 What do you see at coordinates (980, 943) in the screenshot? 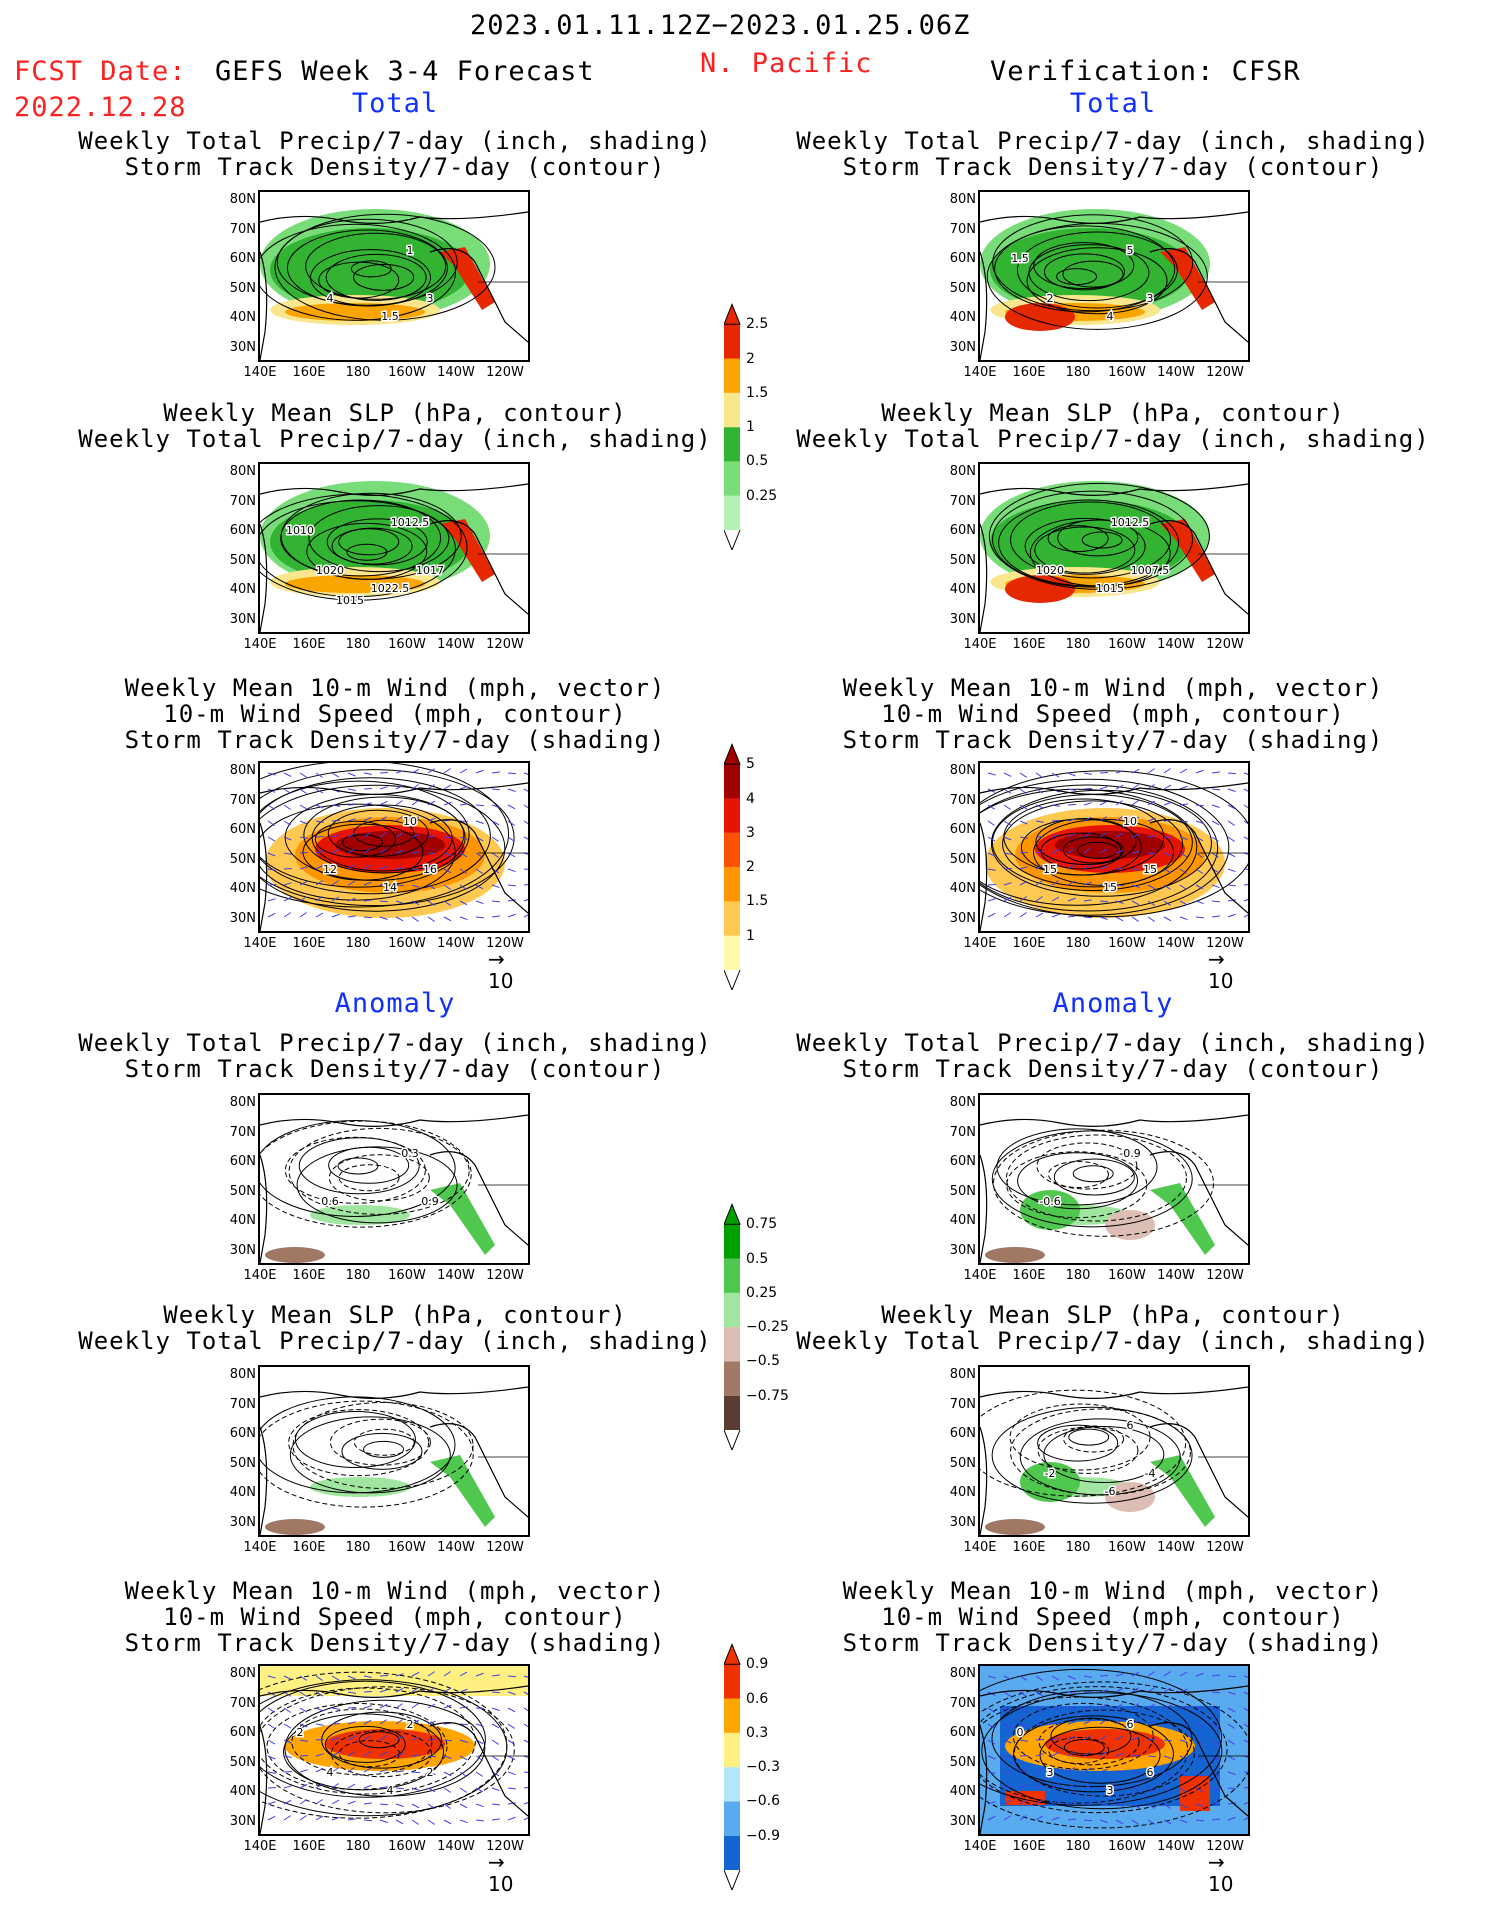
I see `lon-tick-label: 140E` at bounding box center [980, 943].